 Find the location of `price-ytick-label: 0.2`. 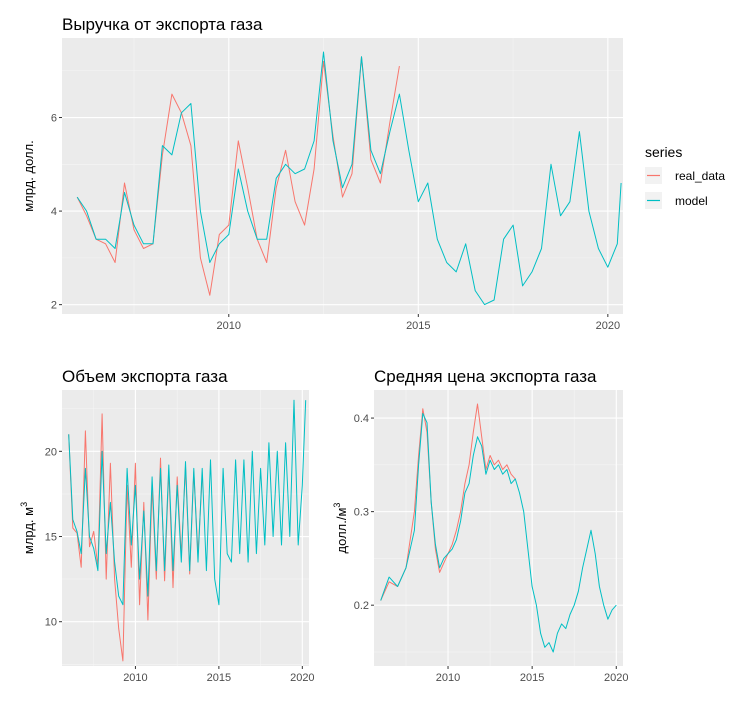

price-ytick-label: 0.2 is located at coordinates (361, 606).